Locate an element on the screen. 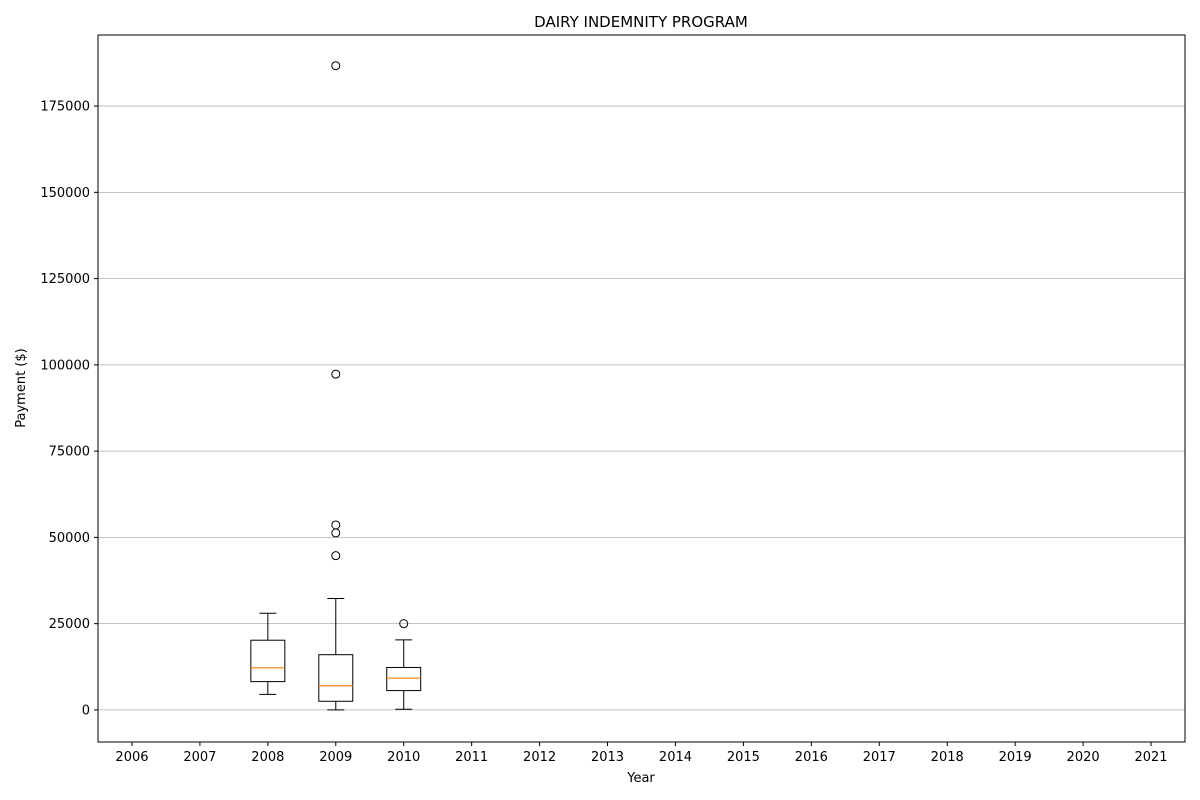 The image size is (1200, 800). y-tick-label: 75000 is located at coordinates (69, 452).